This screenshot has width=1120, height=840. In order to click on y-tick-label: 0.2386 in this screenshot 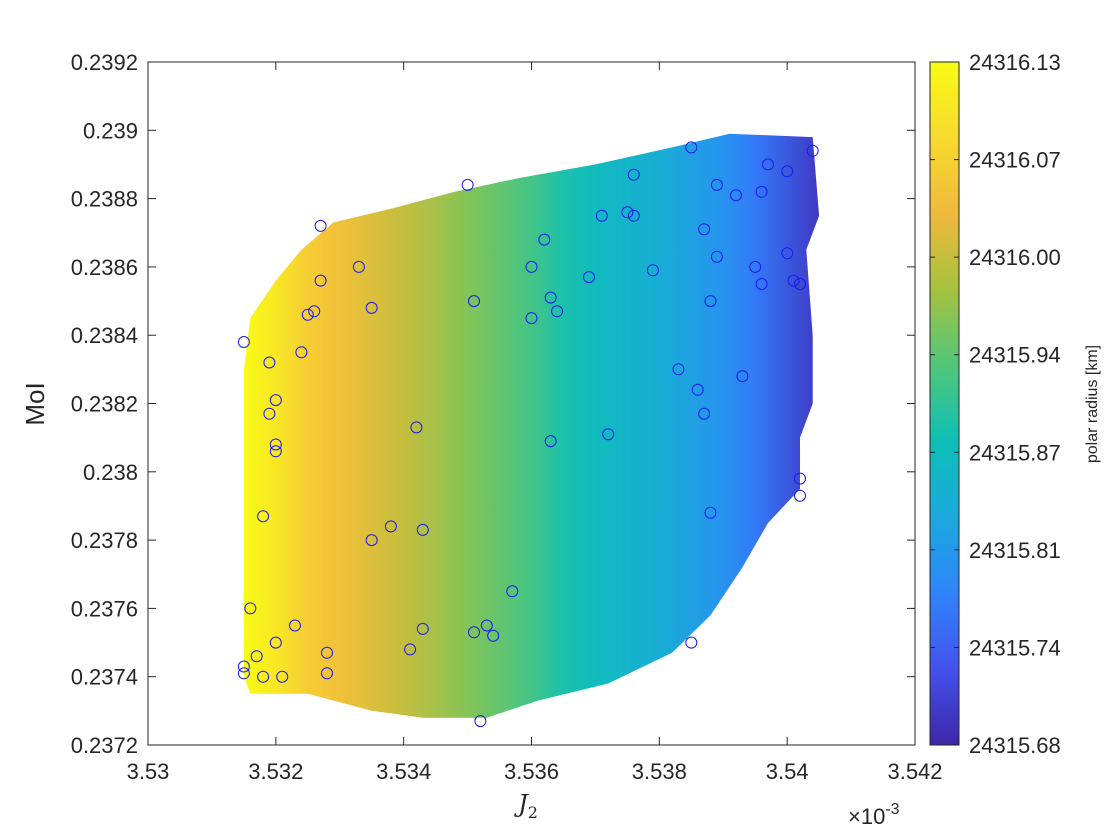, I will do `click(104, 267)`.